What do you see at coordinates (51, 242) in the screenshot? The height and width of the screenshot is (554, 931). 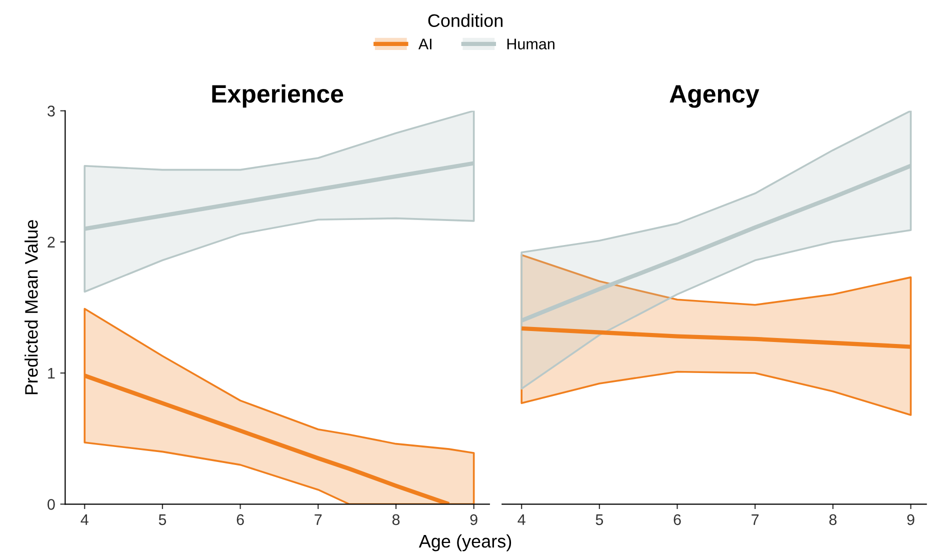 I see `y-tick-label: 2` at bounding box center [51, 242].